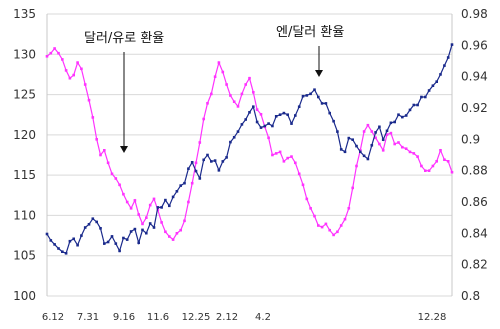 The width and height of the screenshot is (500, 329). What do you see at coordinates (24, 296) in the screenshot?
I see `left-tick-label: 100` at bounding box center [24, 296].